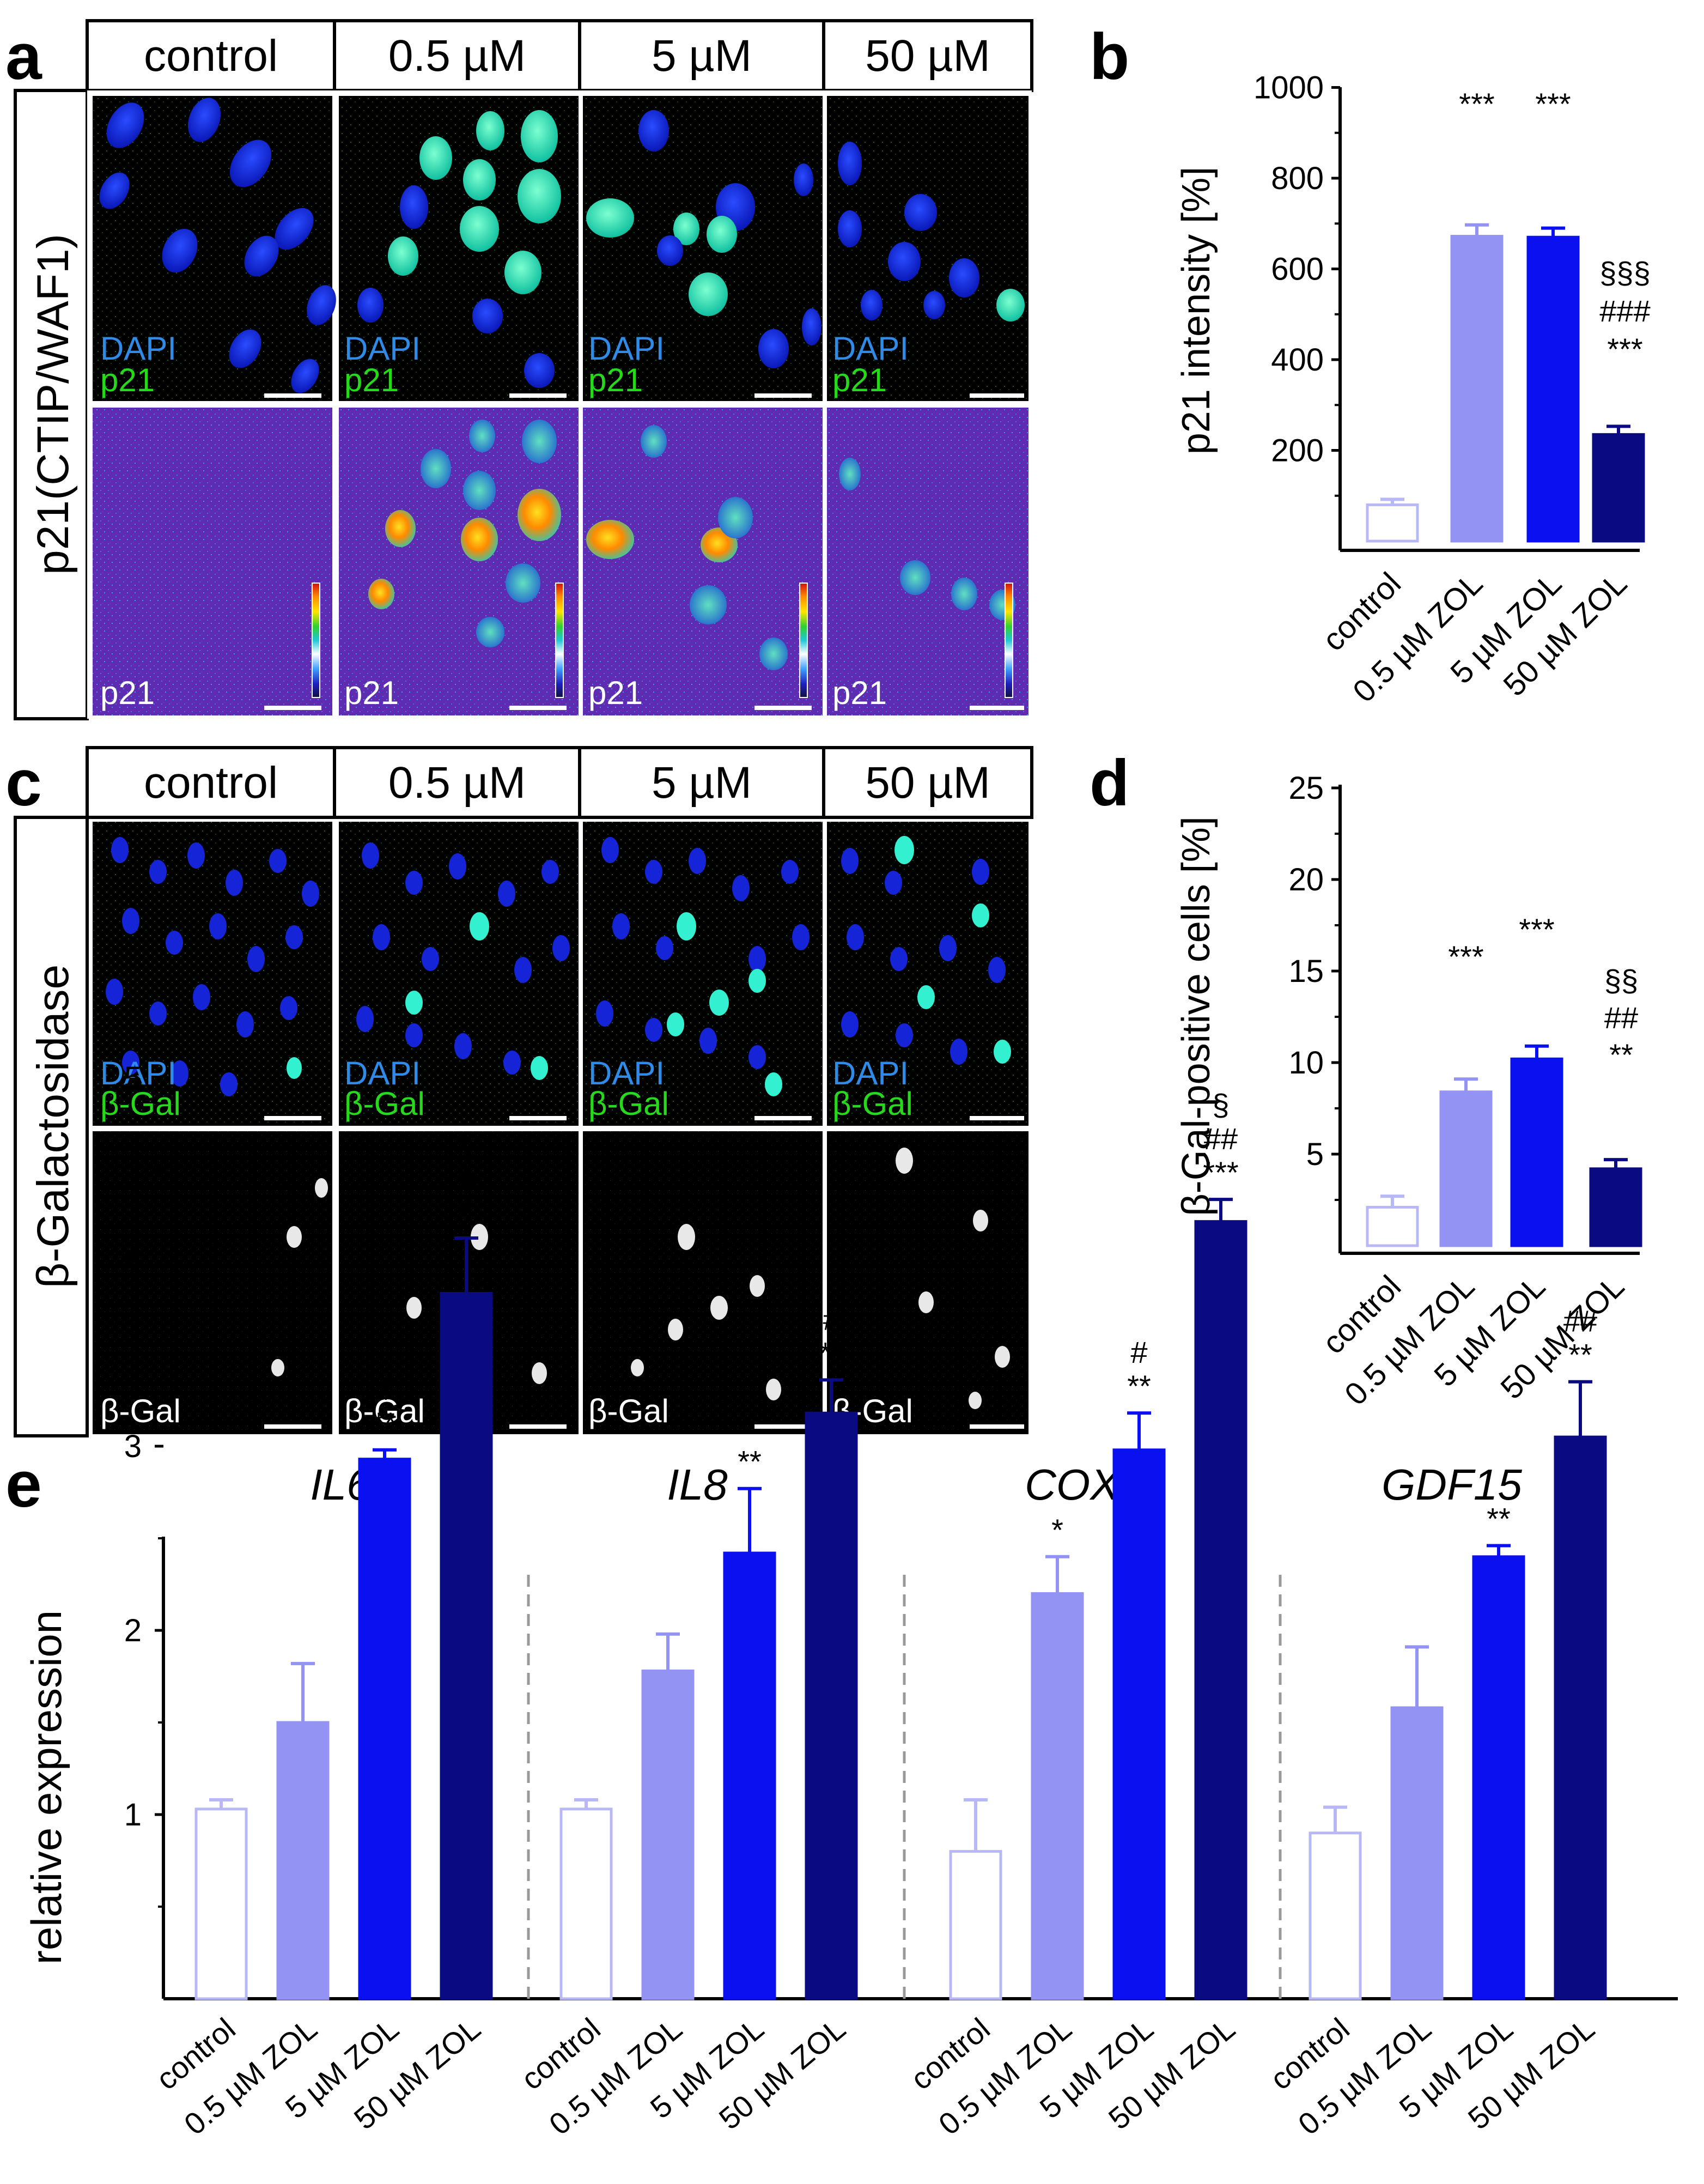  What do you see at coordinates (698, 1484) in the screenshot?
I see `gene-title: IL8` at bounding box center [698, 1484].